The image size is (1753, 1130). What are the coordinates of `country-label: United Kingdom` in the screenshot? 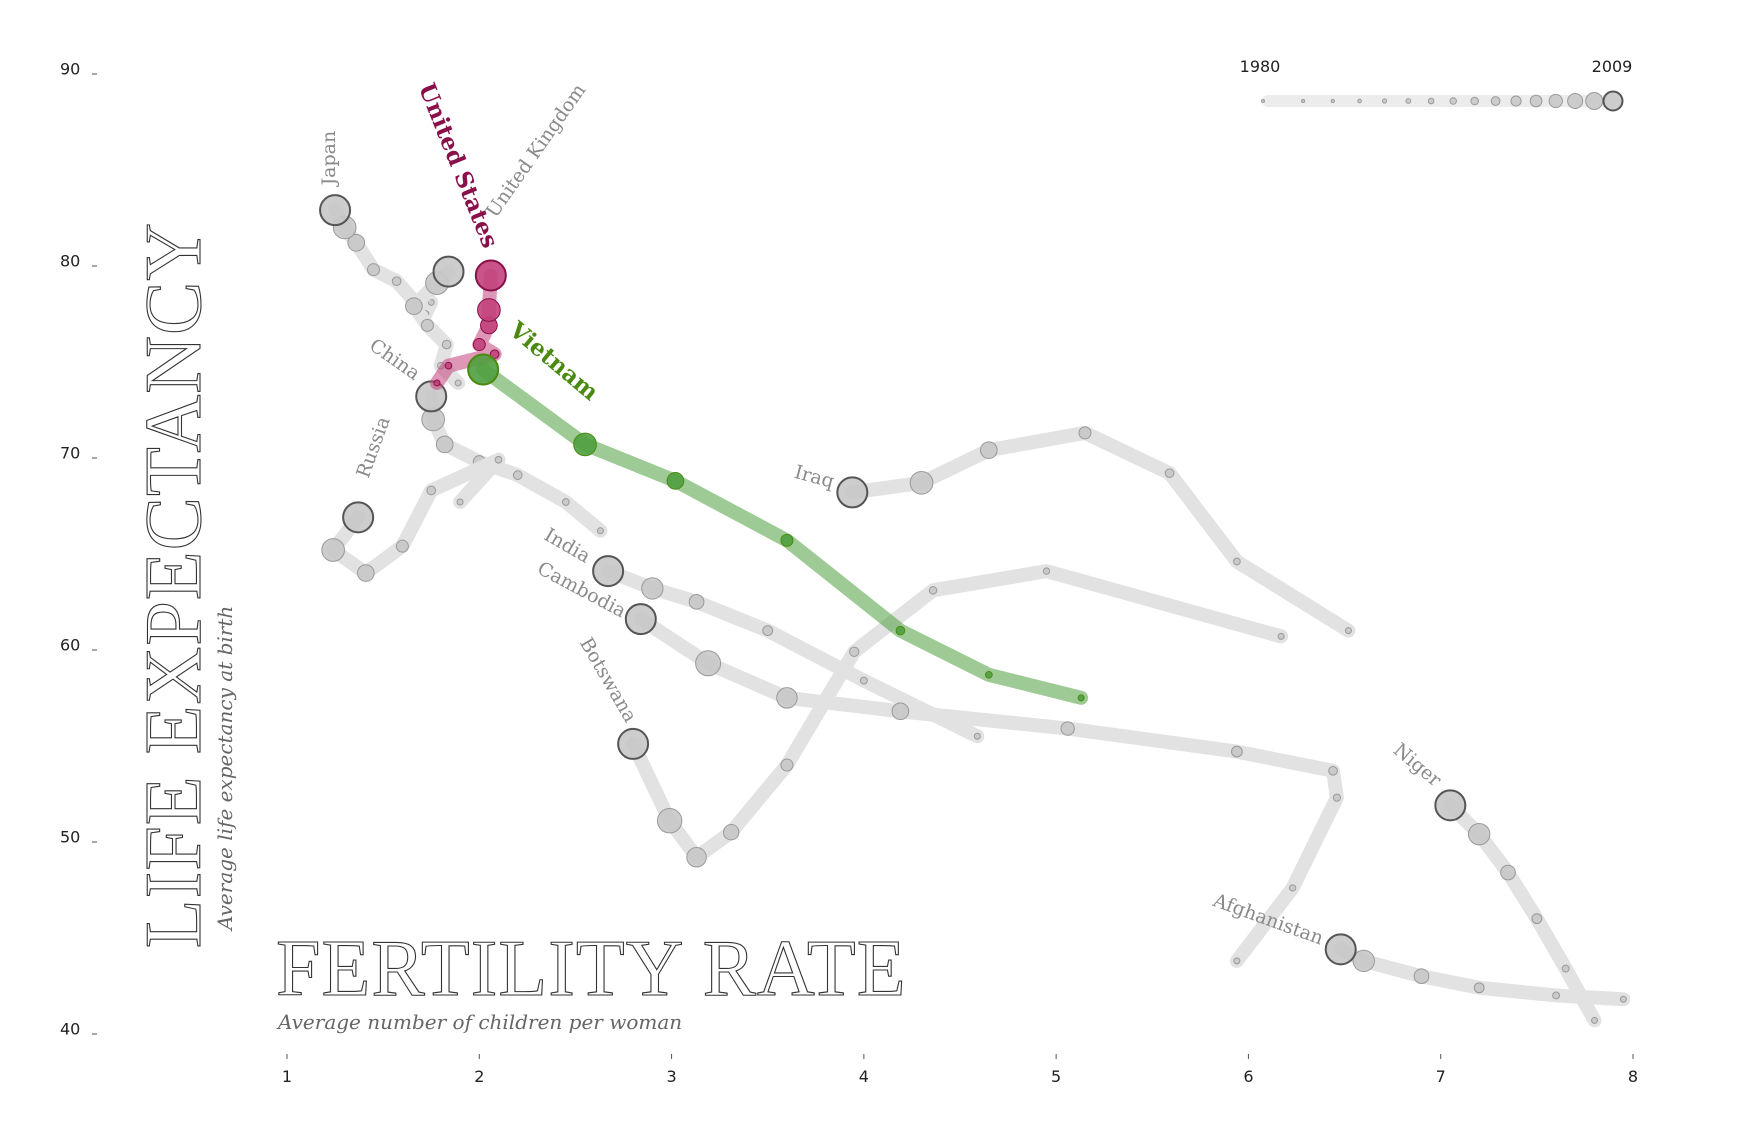 It's located at (536, 151).